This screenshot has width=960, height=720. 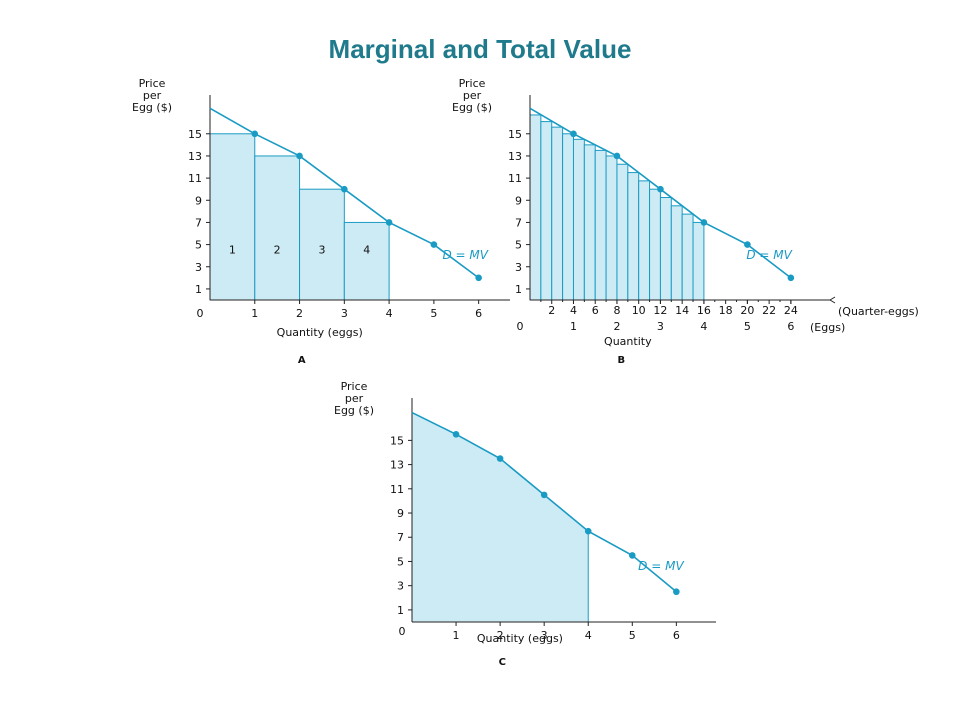 What do you see at coordinates (639, 310) in the screenshot?
I see `quarter-tick-label-10: 10` at bounding box center [639, 310].